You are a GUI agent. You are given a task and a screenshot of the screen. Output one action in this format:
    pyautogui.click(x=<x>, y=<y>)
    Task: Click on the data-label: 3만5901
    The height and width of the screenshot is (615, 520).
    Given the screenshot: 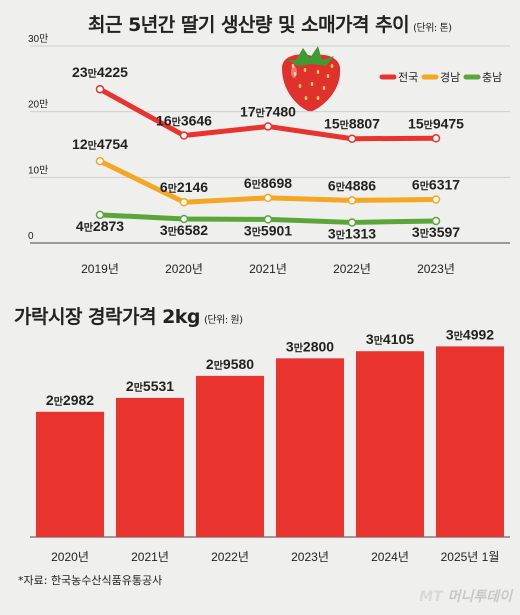 What is the action you would take?
    pyautogui.click(x=268, y=230)
    